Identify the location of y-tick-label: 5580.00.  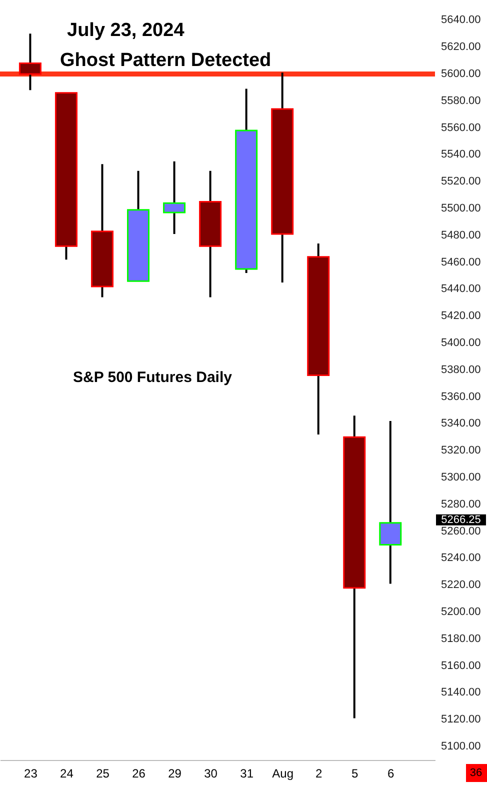
(461, 100).